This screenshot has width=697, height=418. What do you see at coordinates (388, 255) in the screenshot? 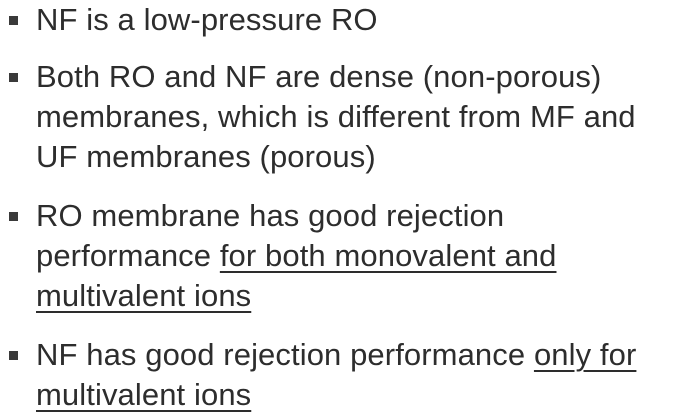
I see `underlined-emphasis: for both monovalent and` at bounding box center [388, 255].